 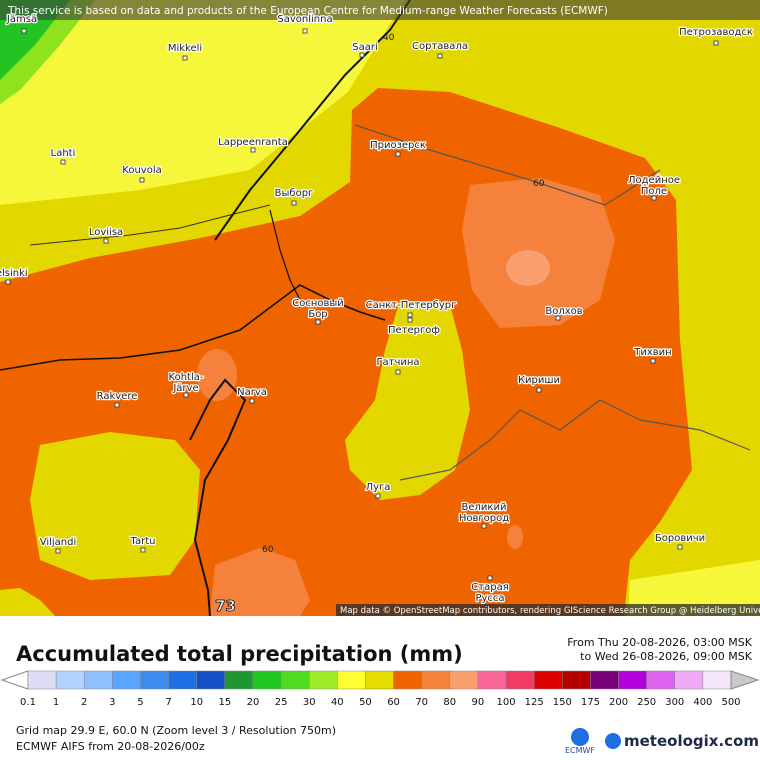 I want to click on banner-bg, so click(x=380, y=10).